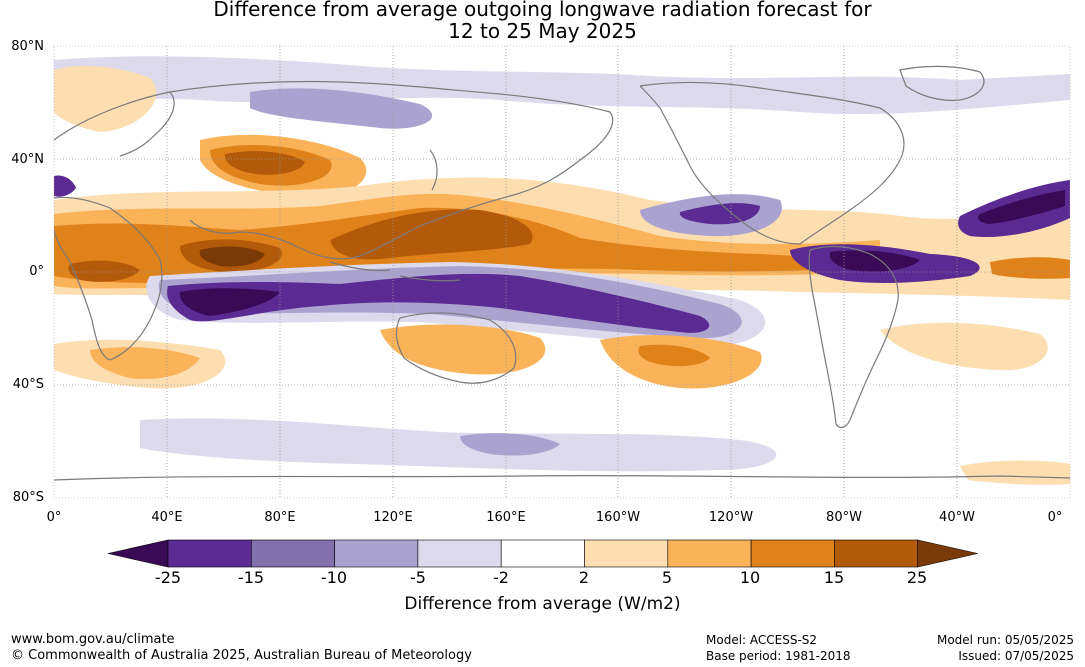 The height and width of the screenshot is (667, 1085). What do you see at coordinates (674, 355) in the screenshot?
I see `anomaly-pos10-spac` at bounding box center [674, 355].